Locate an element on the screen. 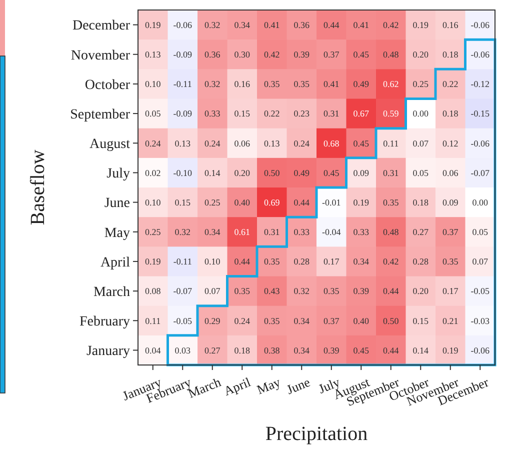 The image size is (508, 449). x-tick-label: June is located at coordinates (298, 386).